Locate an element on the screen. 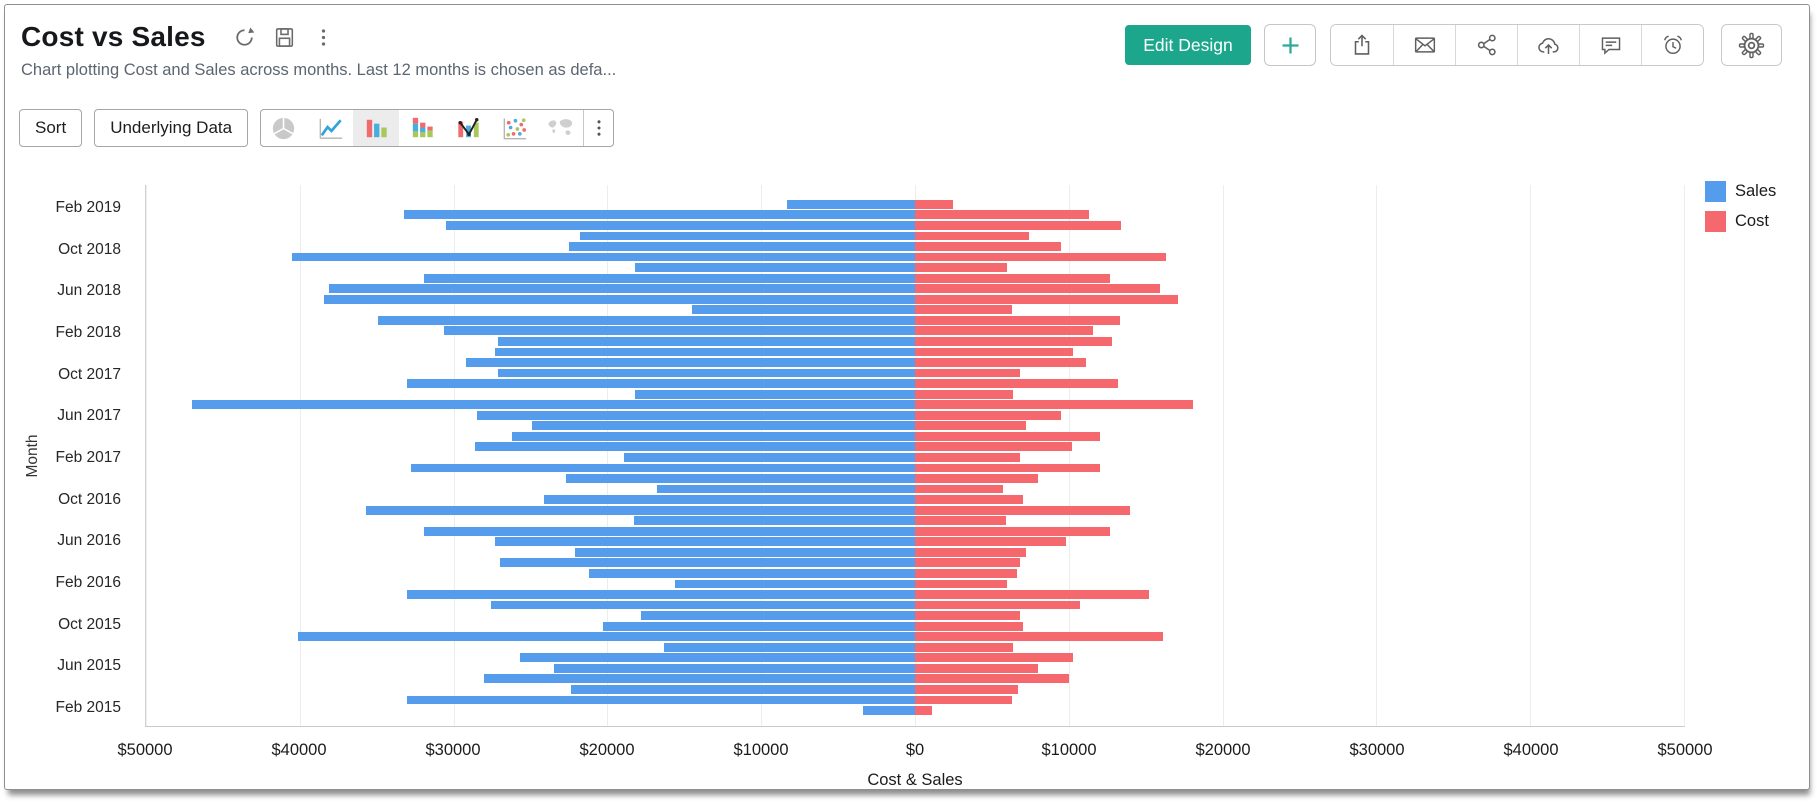 The width and height of the screenshot is (1817, 809). export-button is located at coordinates (1362, 45).